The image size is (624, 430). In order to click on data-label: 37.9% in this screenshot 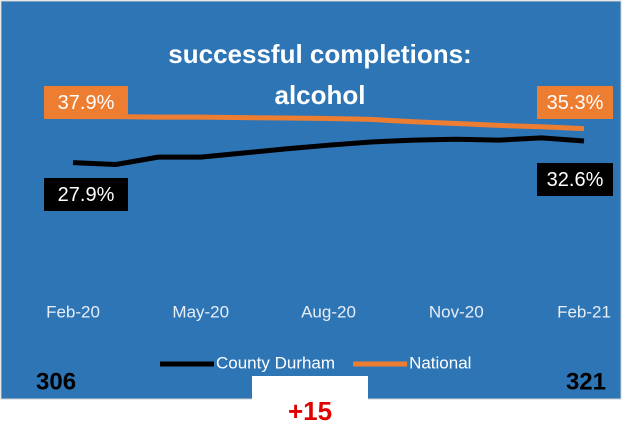, I will do `click(86, 103)`.